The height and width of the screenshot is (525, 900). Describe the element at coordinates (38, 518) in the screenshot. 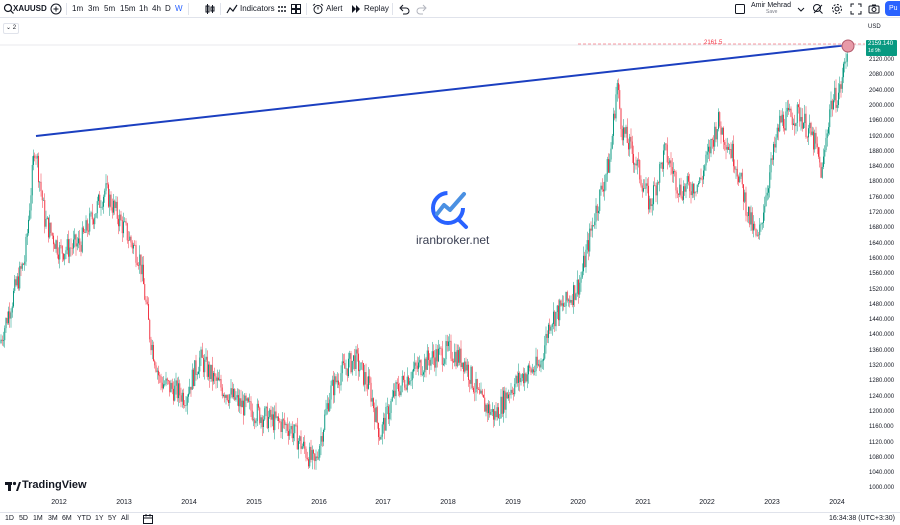

I see `range-1m: 1M` at that location.